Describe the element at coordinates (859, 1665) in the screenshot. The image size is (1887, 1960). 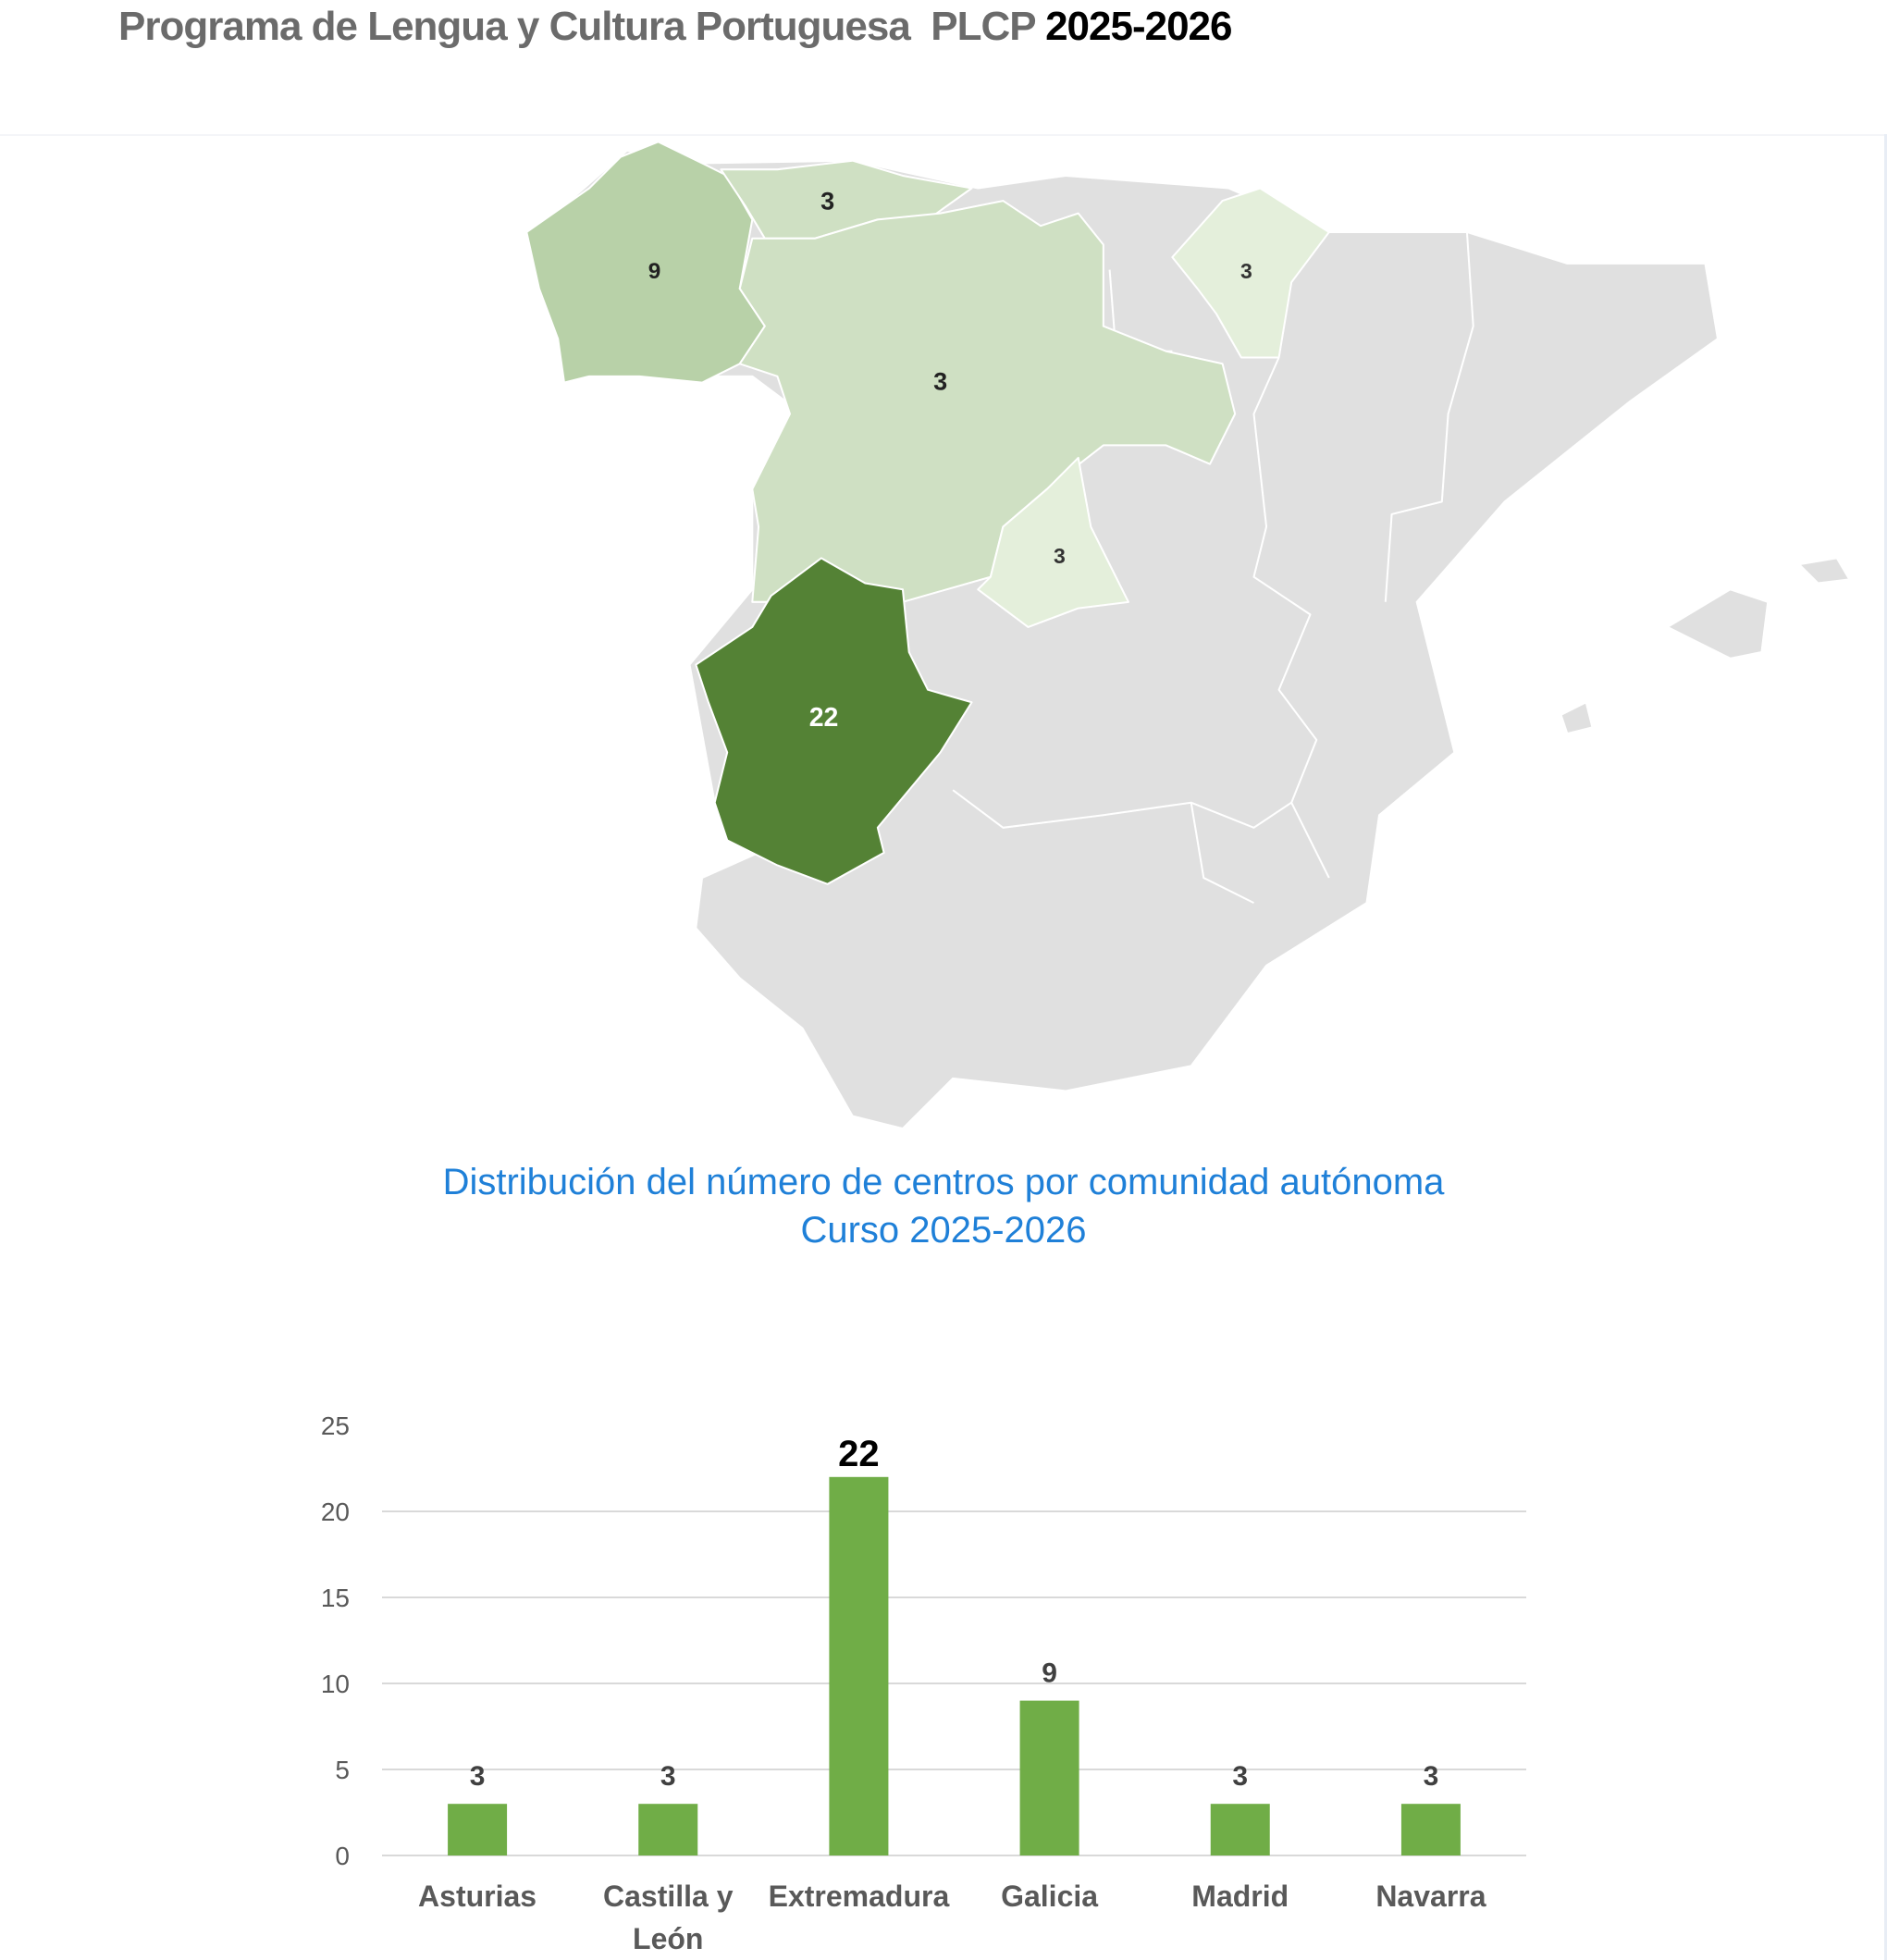
I see `bar-extremadura` at that location.